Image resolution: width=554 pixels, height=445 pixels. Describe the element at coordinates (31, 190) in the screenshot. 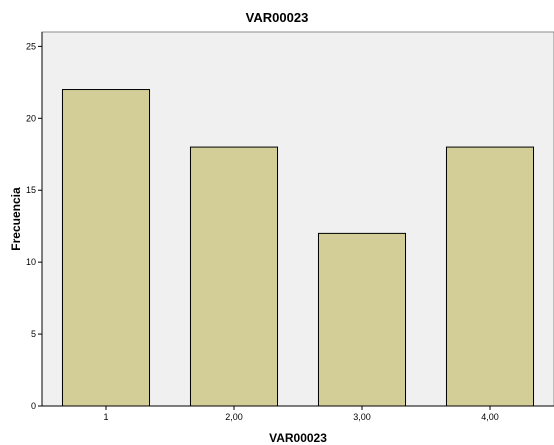

I see `y-tick-label: 15` at that location.